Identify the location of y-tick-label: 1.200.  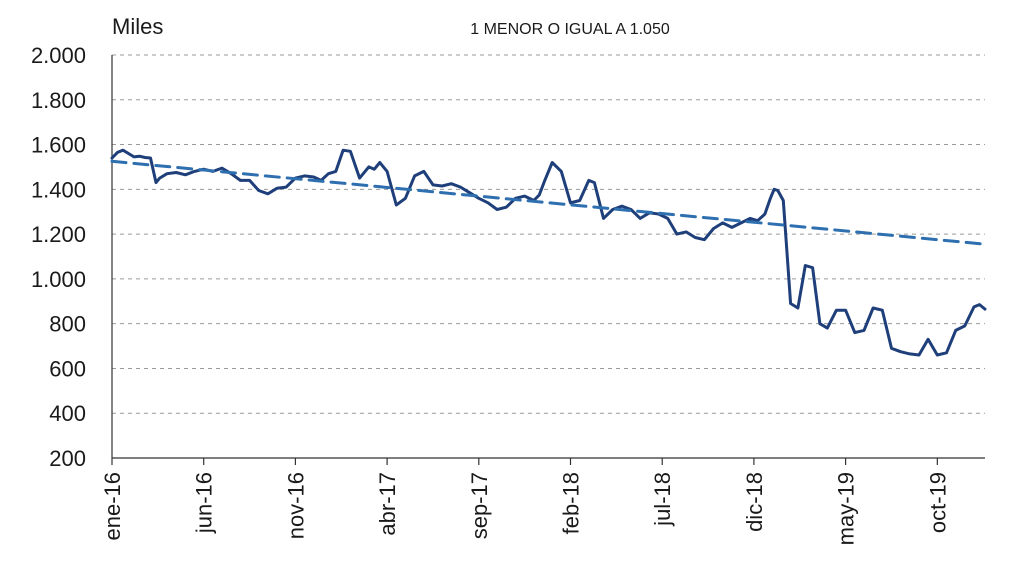
(58, 234).